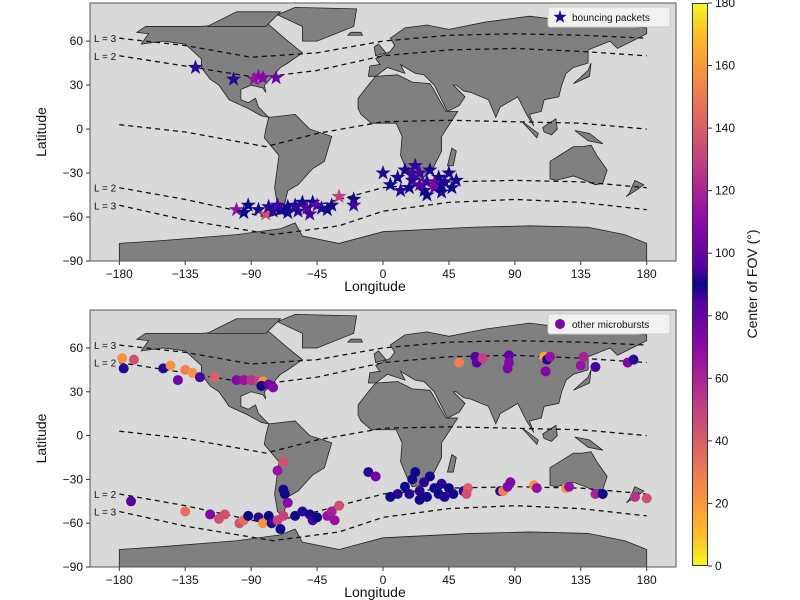 This screenshot has height=600, width=800. What do you see at coordinates (560, 16) in the screenshot?
I see `legend-star-icon` at bounding box center [560, 16].